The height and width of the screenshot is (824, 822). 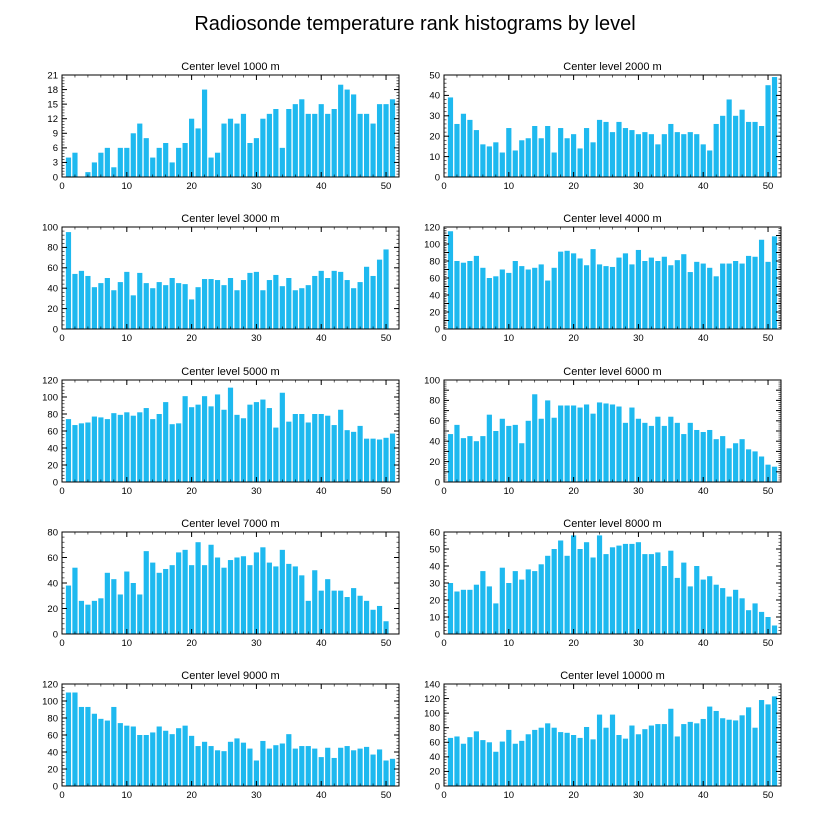 What do you see at coordinates (573, 491) in the screenshot?
I see `x-tick-label: 20` at bounding box center [573, 491].